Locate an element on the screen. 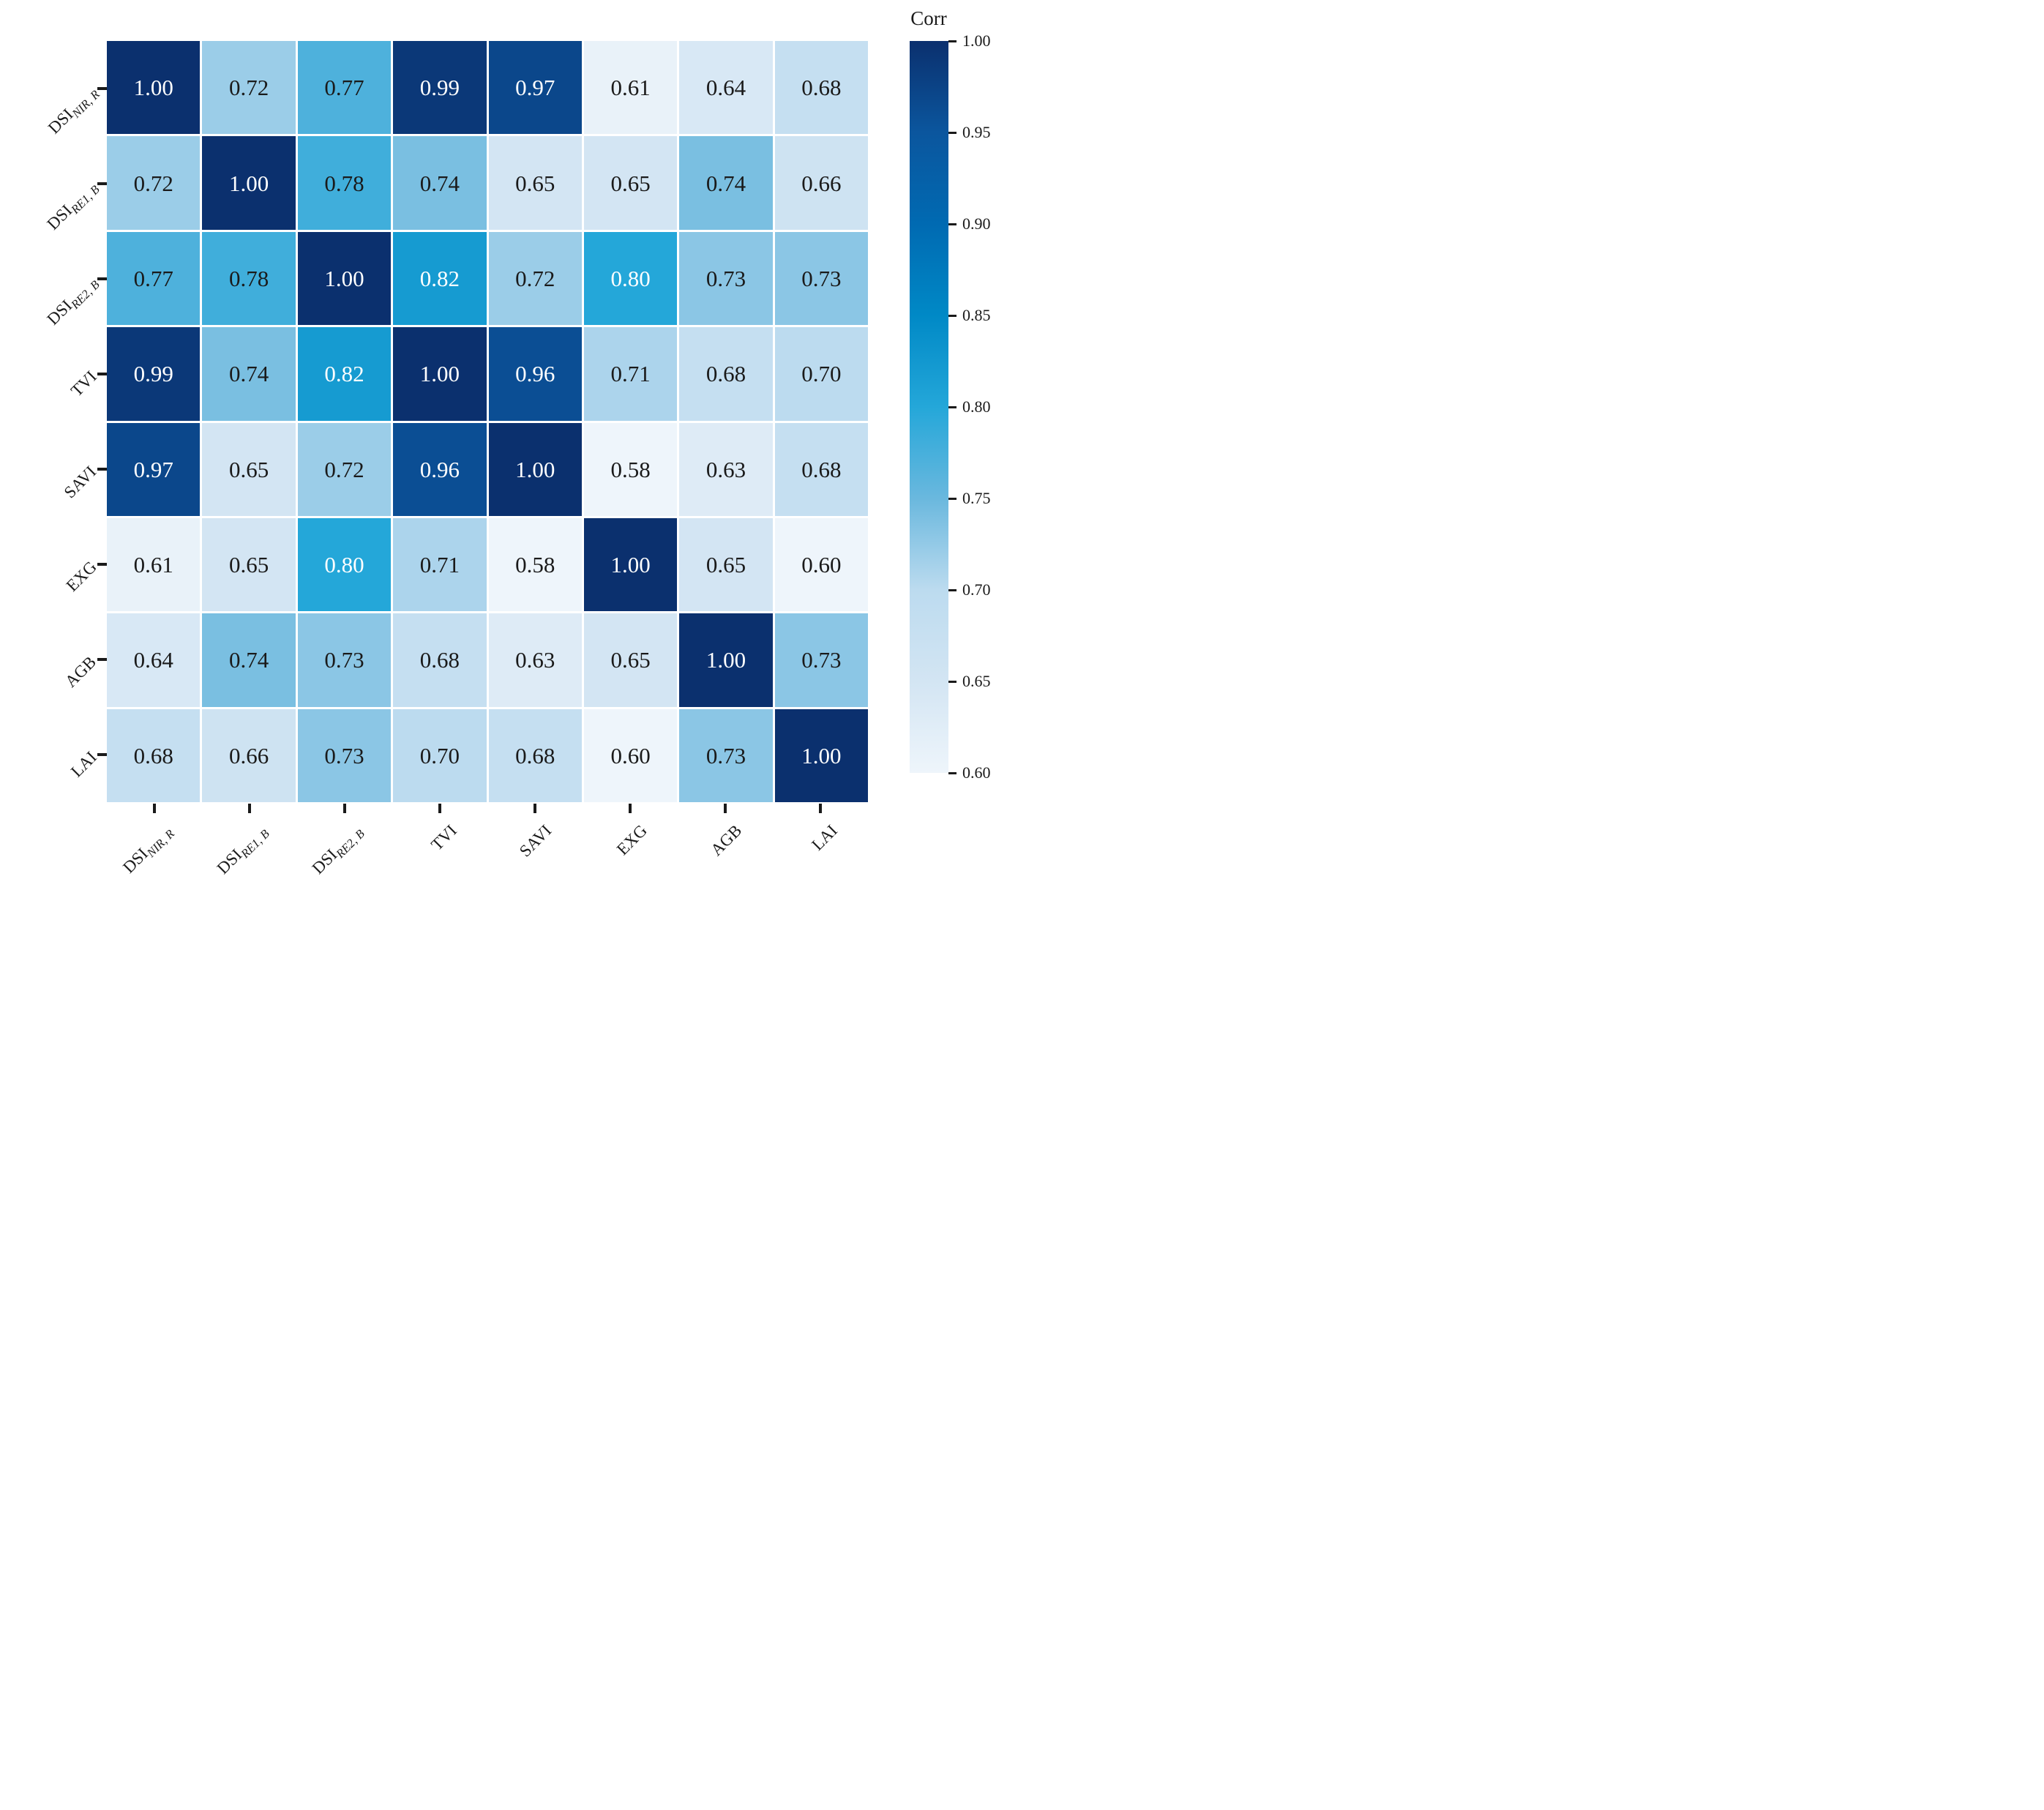 Image resolution: width=2044 pixels, height=1810 pixels. heatmap-cell: 0.82 is located at coordinates (344, 374).